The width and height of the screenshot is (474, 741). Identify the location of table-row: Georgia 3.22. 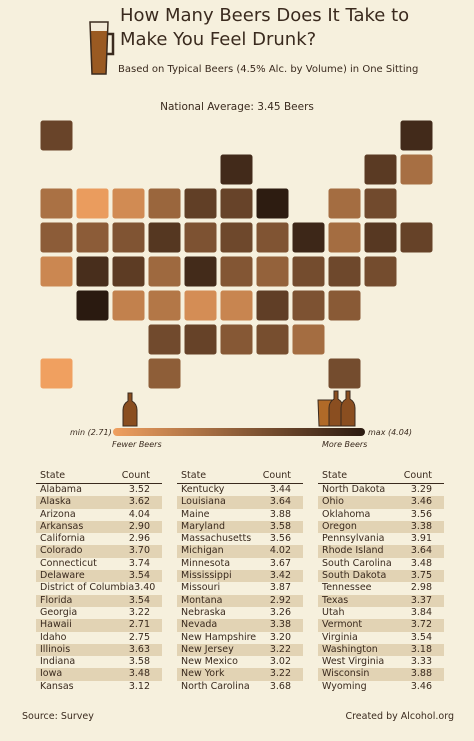
(99, 613).